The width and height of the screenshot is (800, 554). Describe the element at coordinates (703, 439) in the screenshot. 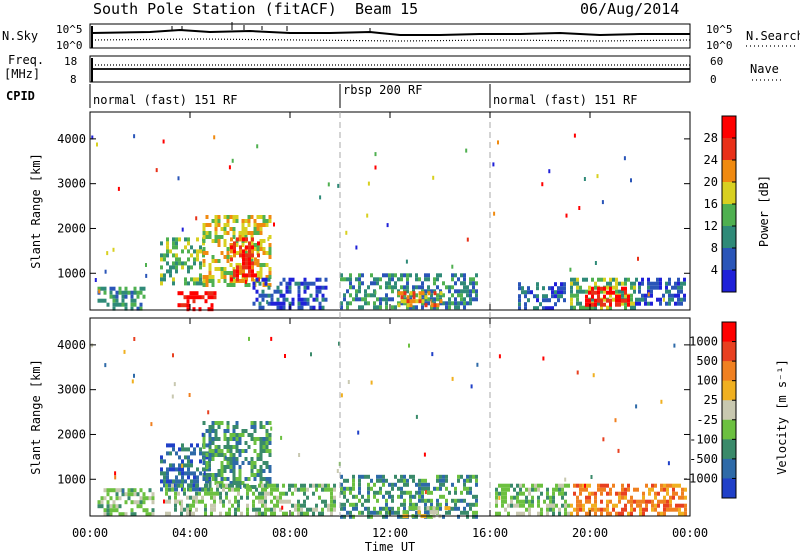

I see `velocity-colorbar-tick-label: -100` at that location.